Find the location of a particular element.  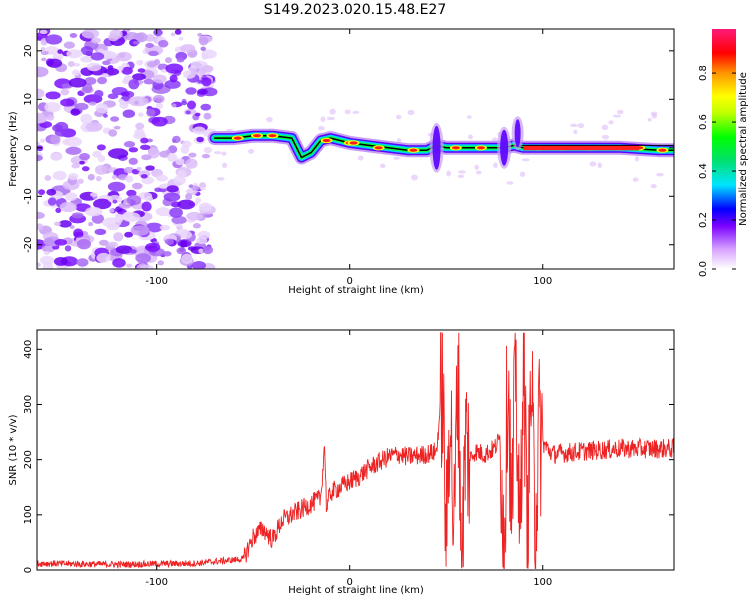

y-tick-label: -10 is located at coordinates (28, 196).